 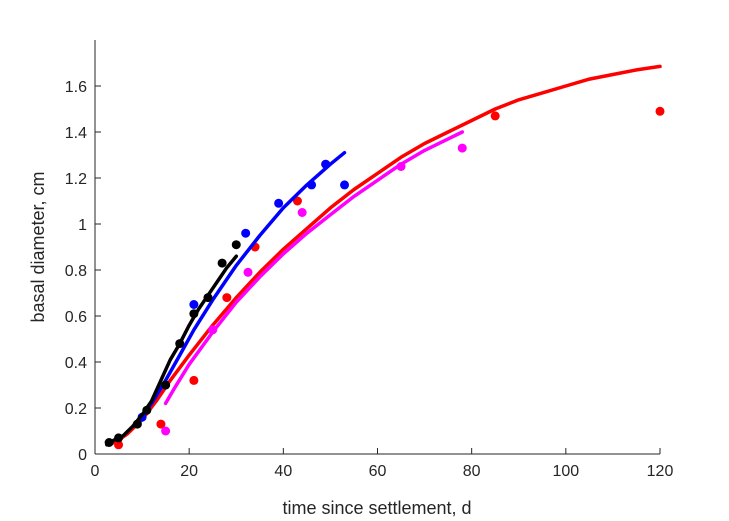 What do you see at coordinates (283, 471) in the screenshot?
I see `x-tick-label: 40` at bounding box center [283, 471].